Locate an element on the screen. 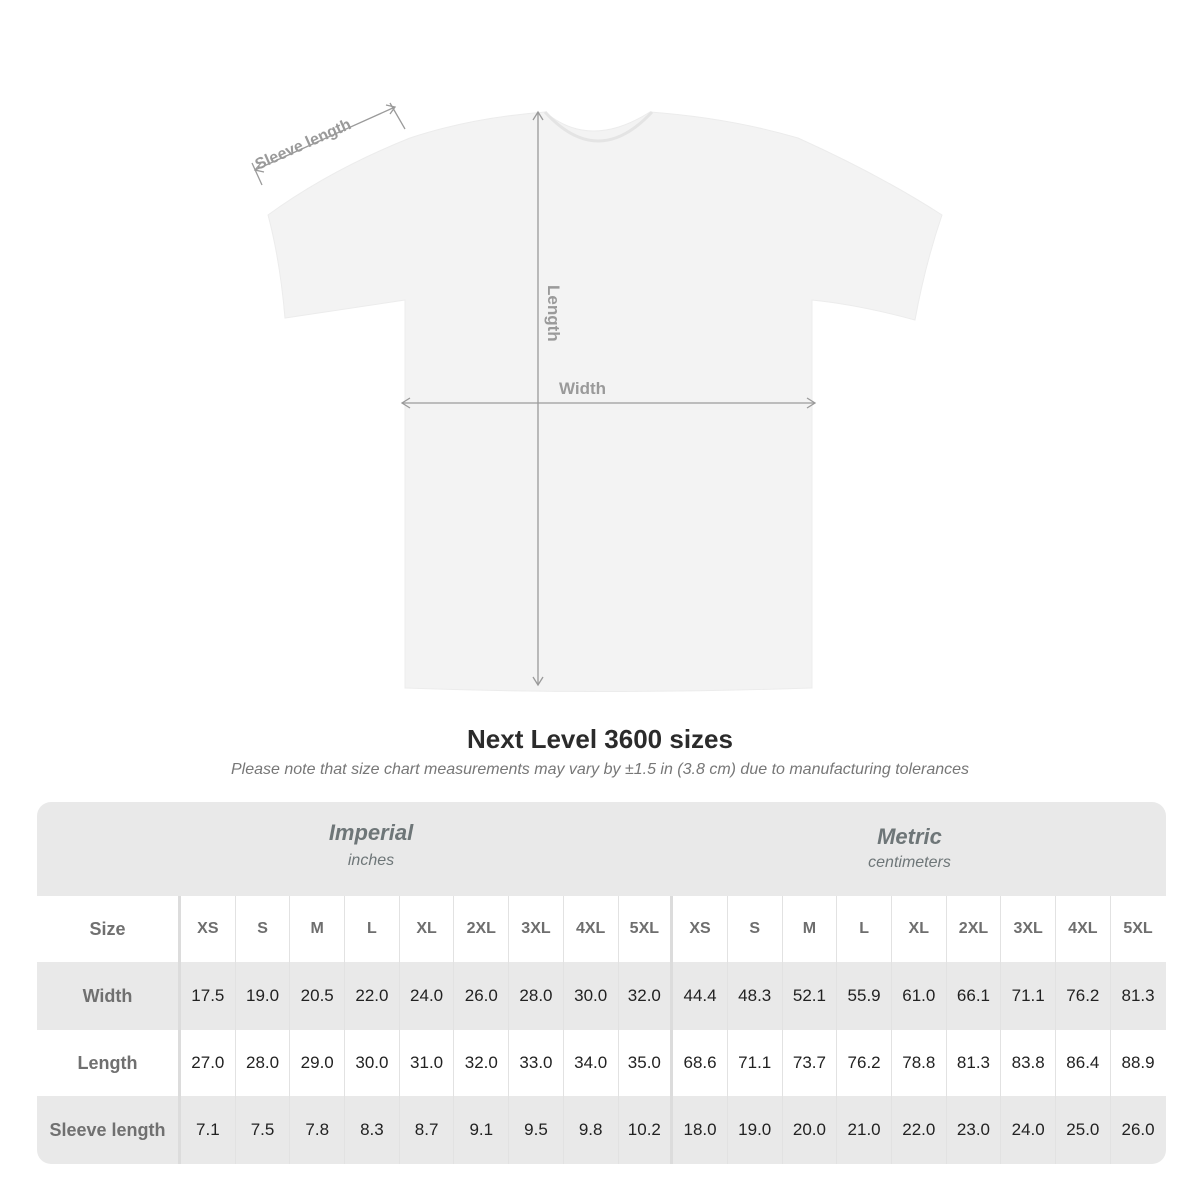  value-cell: 9.1 is located at coordinates (482, 1130).